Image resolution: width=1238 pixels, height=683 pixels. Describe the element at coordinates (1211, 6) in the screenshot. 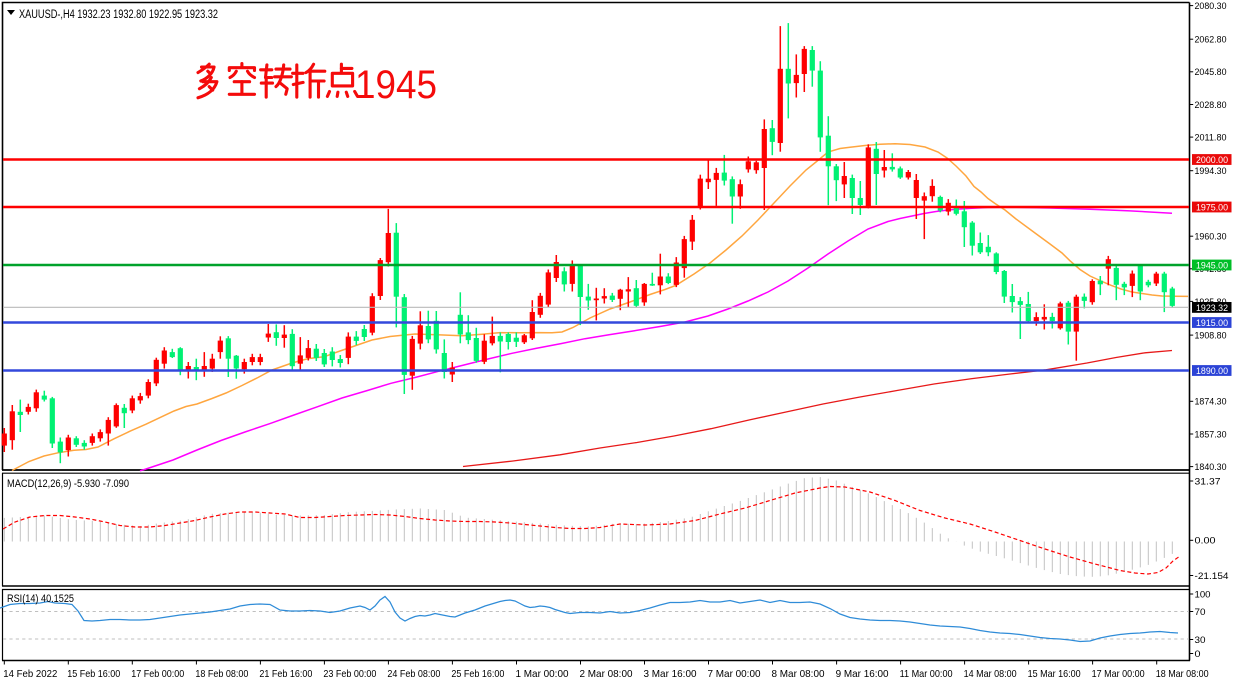

I see `svg-text: 2080.30` at that location.